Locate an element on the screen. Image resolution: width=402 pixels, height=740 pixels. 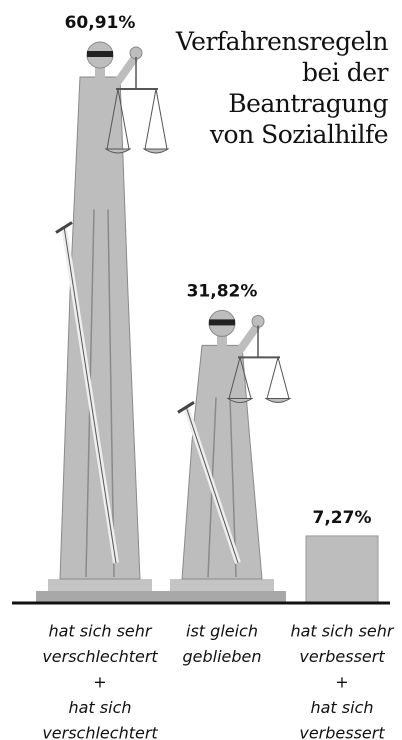
title-line: von Sozialhilfe is located at coordinates (299, 134).